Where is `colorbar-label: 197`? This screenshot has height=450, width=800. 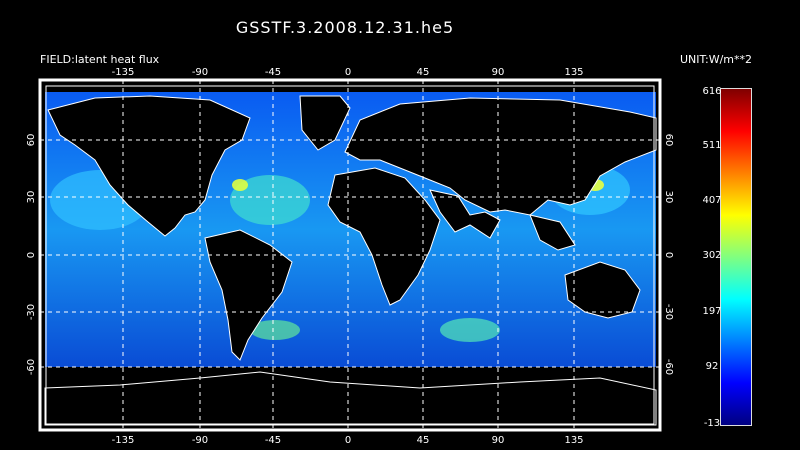
colorbar-label: 197 is located at coordinates (712, 311).